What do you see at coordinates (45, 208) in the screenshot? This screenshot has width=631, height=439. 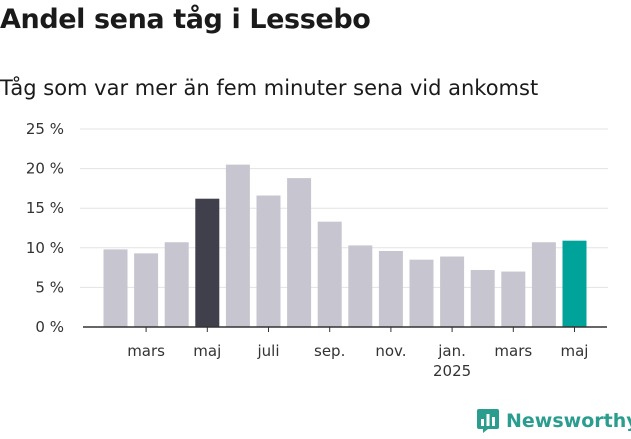 I see `y-tick-label: 15 %` at bounding box center [45, 208].